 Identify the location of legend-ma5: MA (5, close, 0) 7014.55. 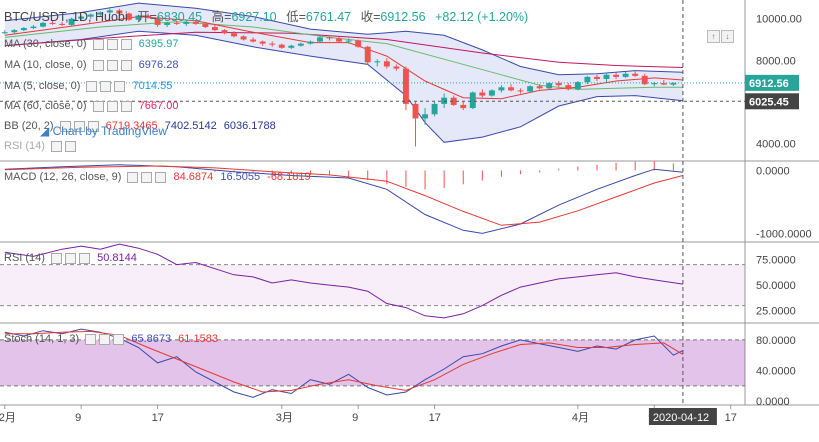
(88, 86).